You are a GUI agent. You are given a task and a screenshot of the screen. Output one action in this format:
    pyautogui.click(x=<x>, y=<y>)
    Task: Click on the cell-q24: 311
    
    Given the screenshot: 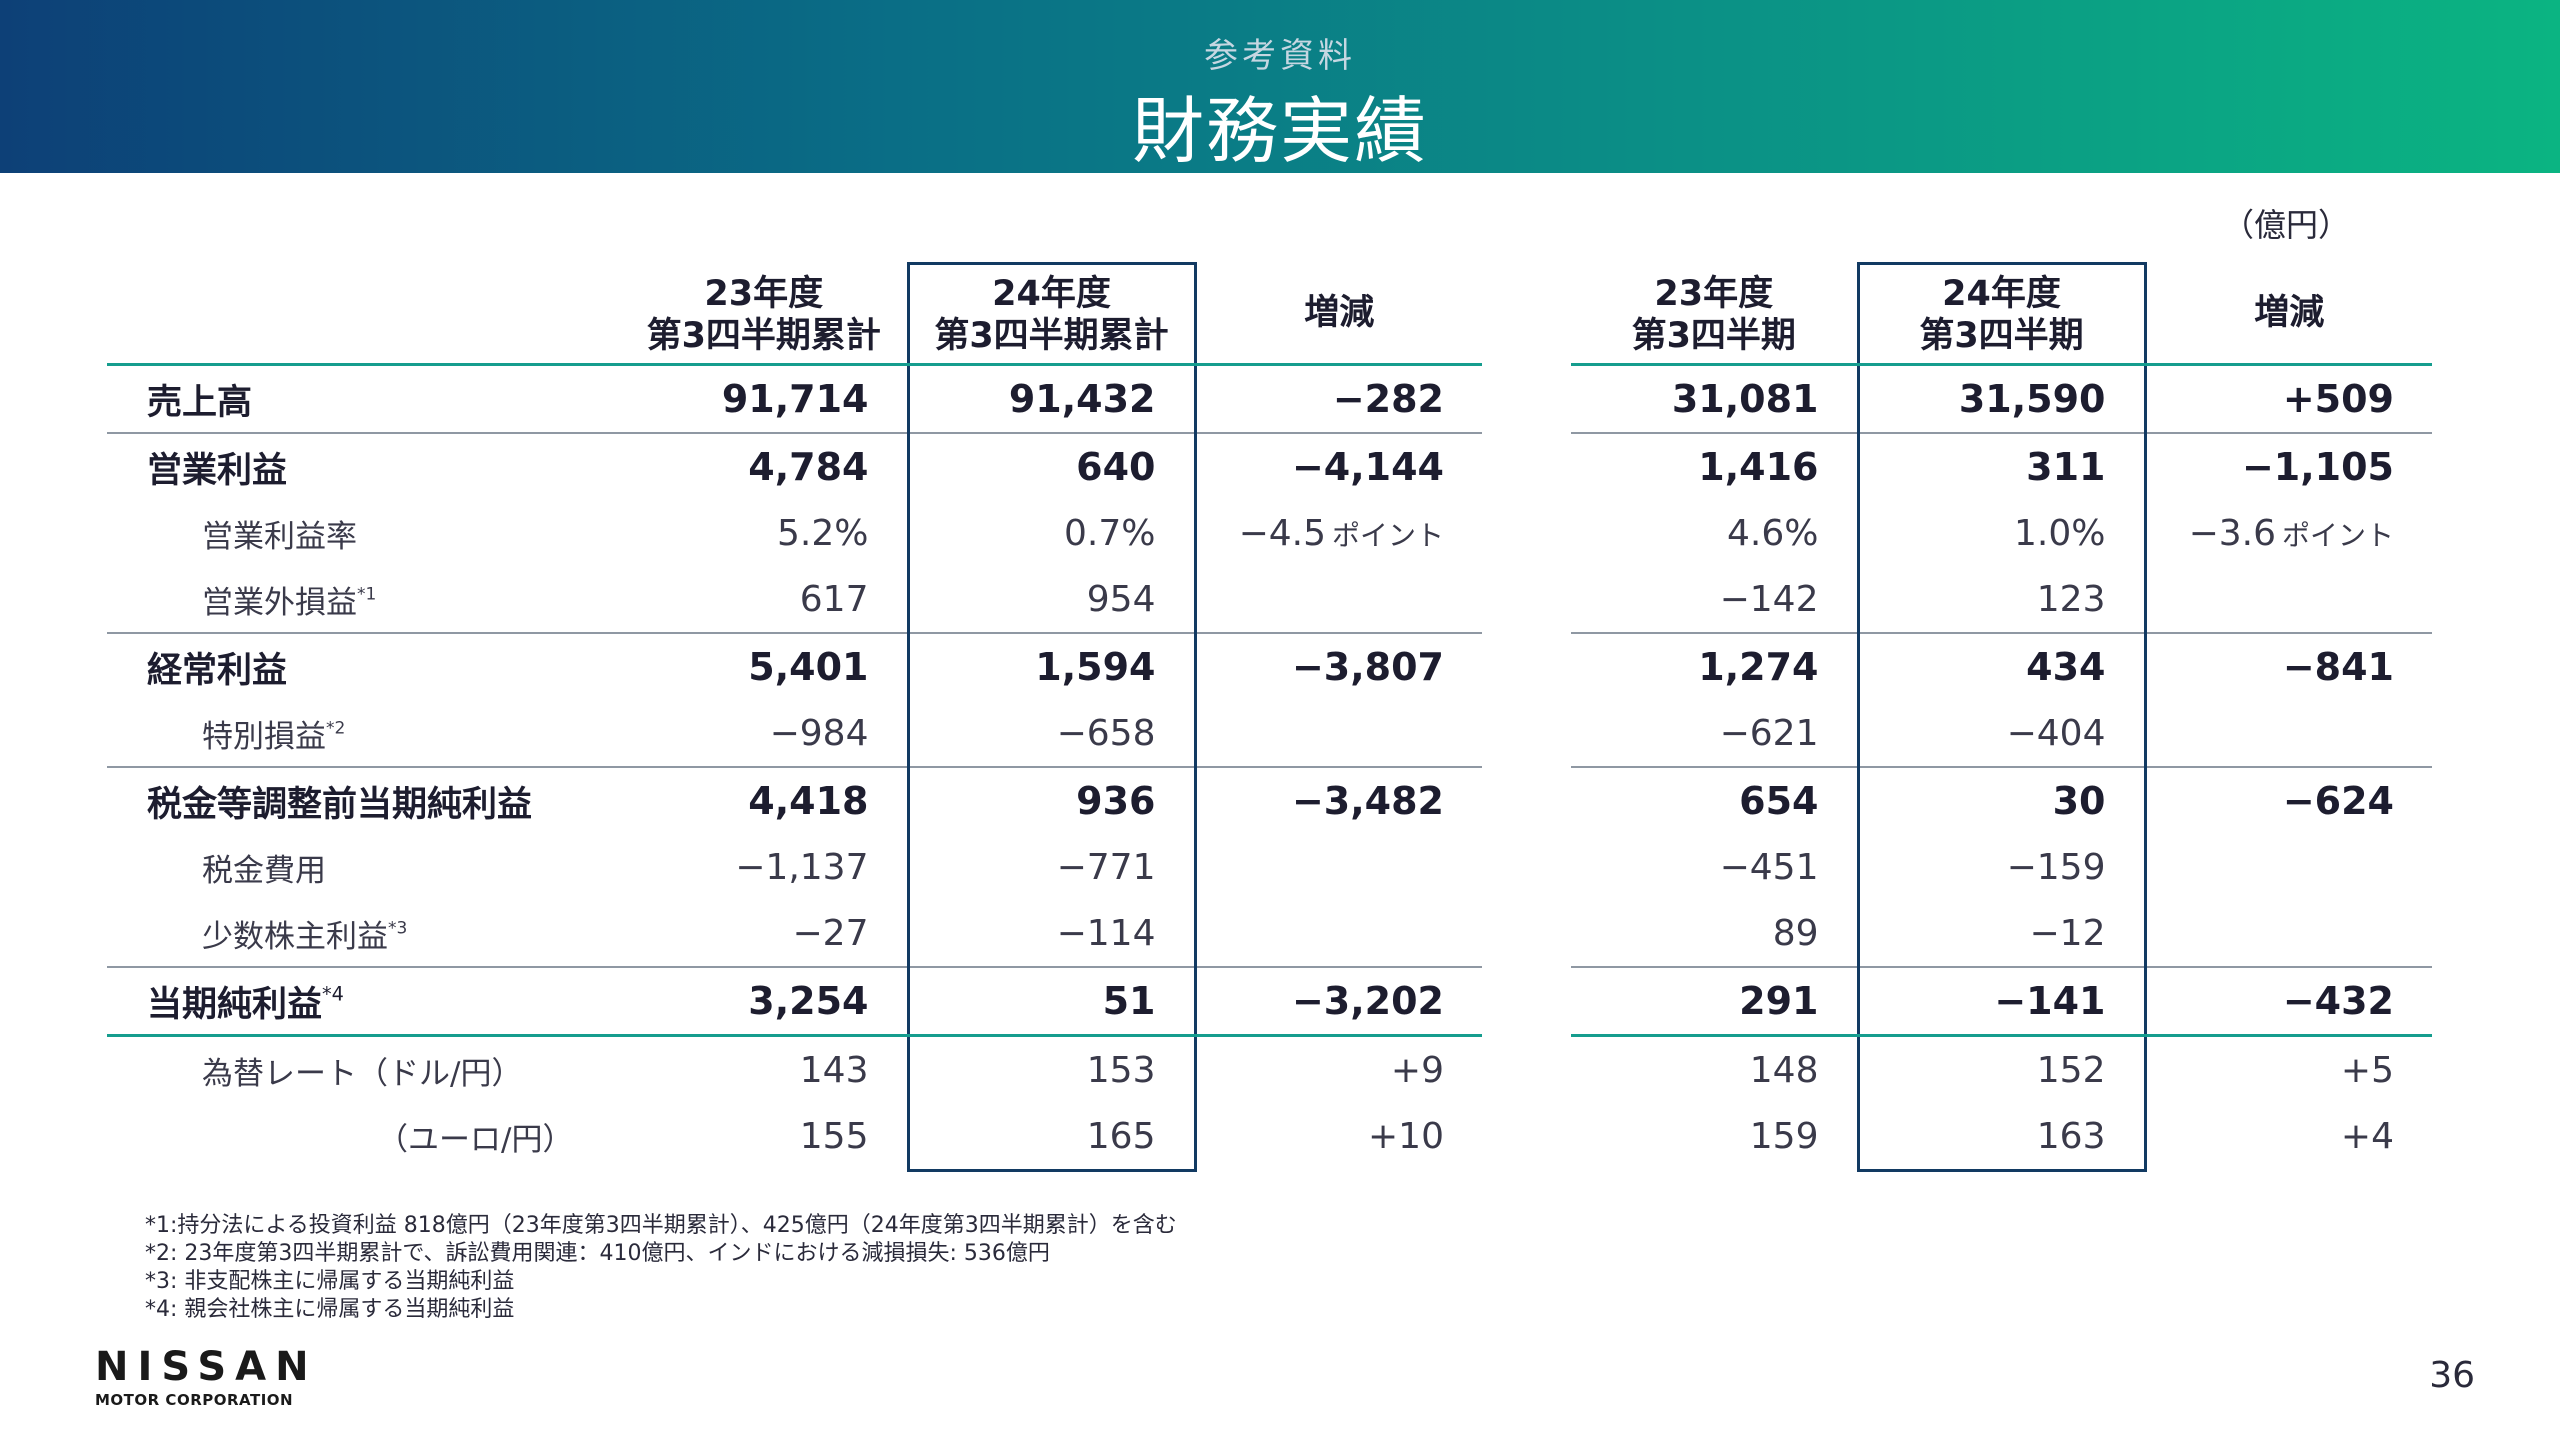 What is the action you would take?
    pyautogui.click(x=2001, y=466)
    